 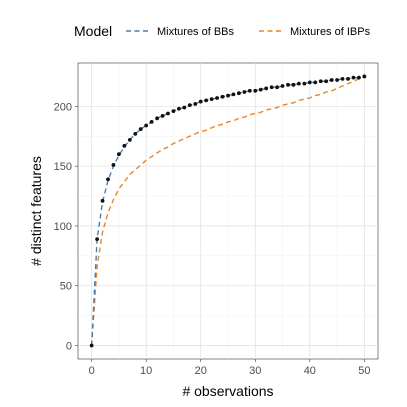 I want to click on y-tick-label: 150, so click(x=63, y=167).